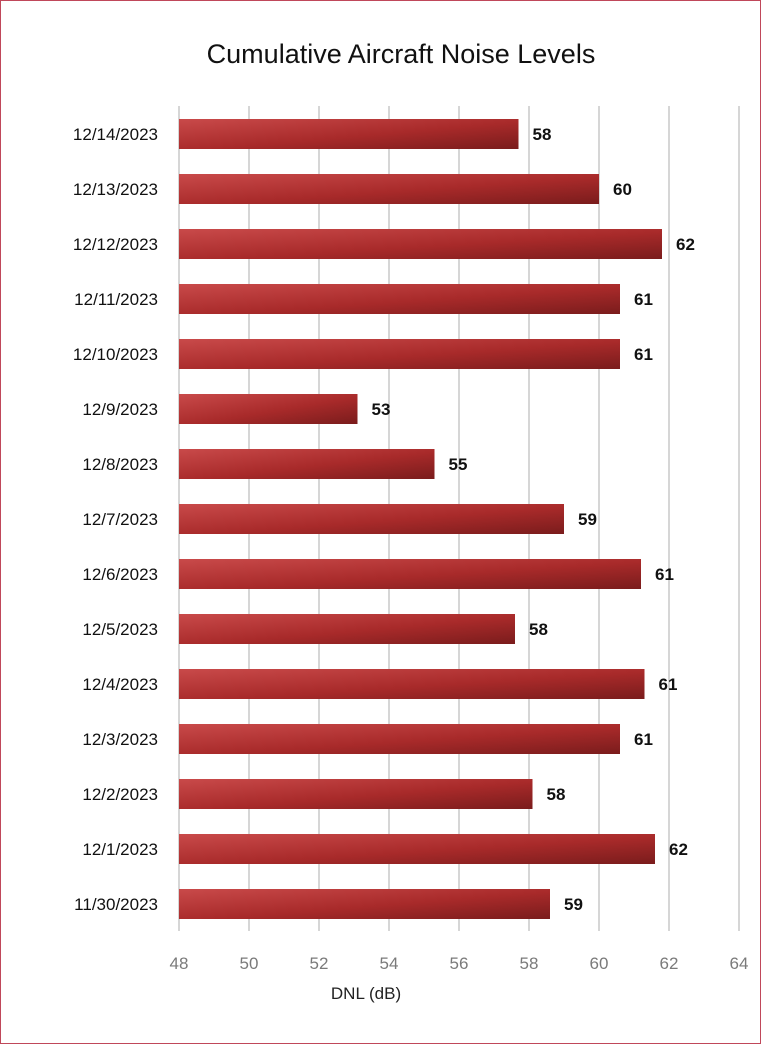  What do you see at coordinates (366, 993) in the screenshot?
I see `x-axis-title: DNL (dB)` at bounding box center [366, 993].